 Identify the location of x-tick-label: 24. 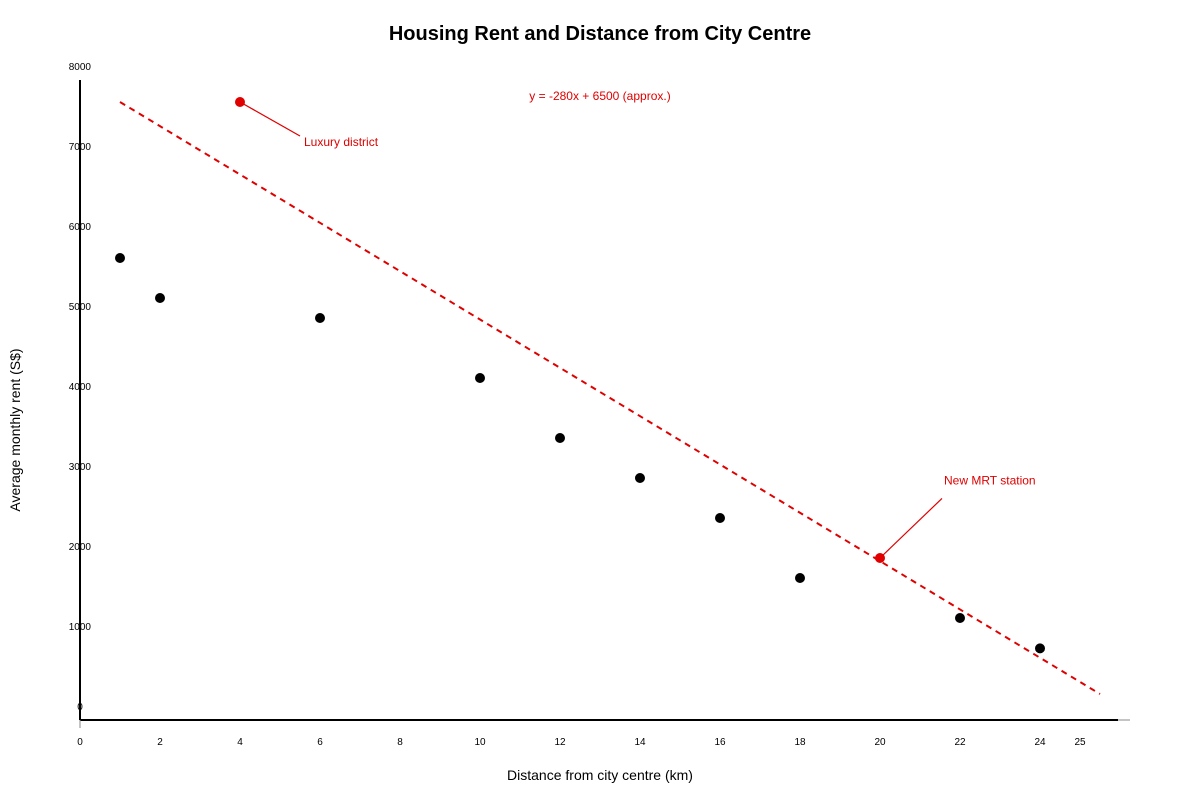
(1040, 742).